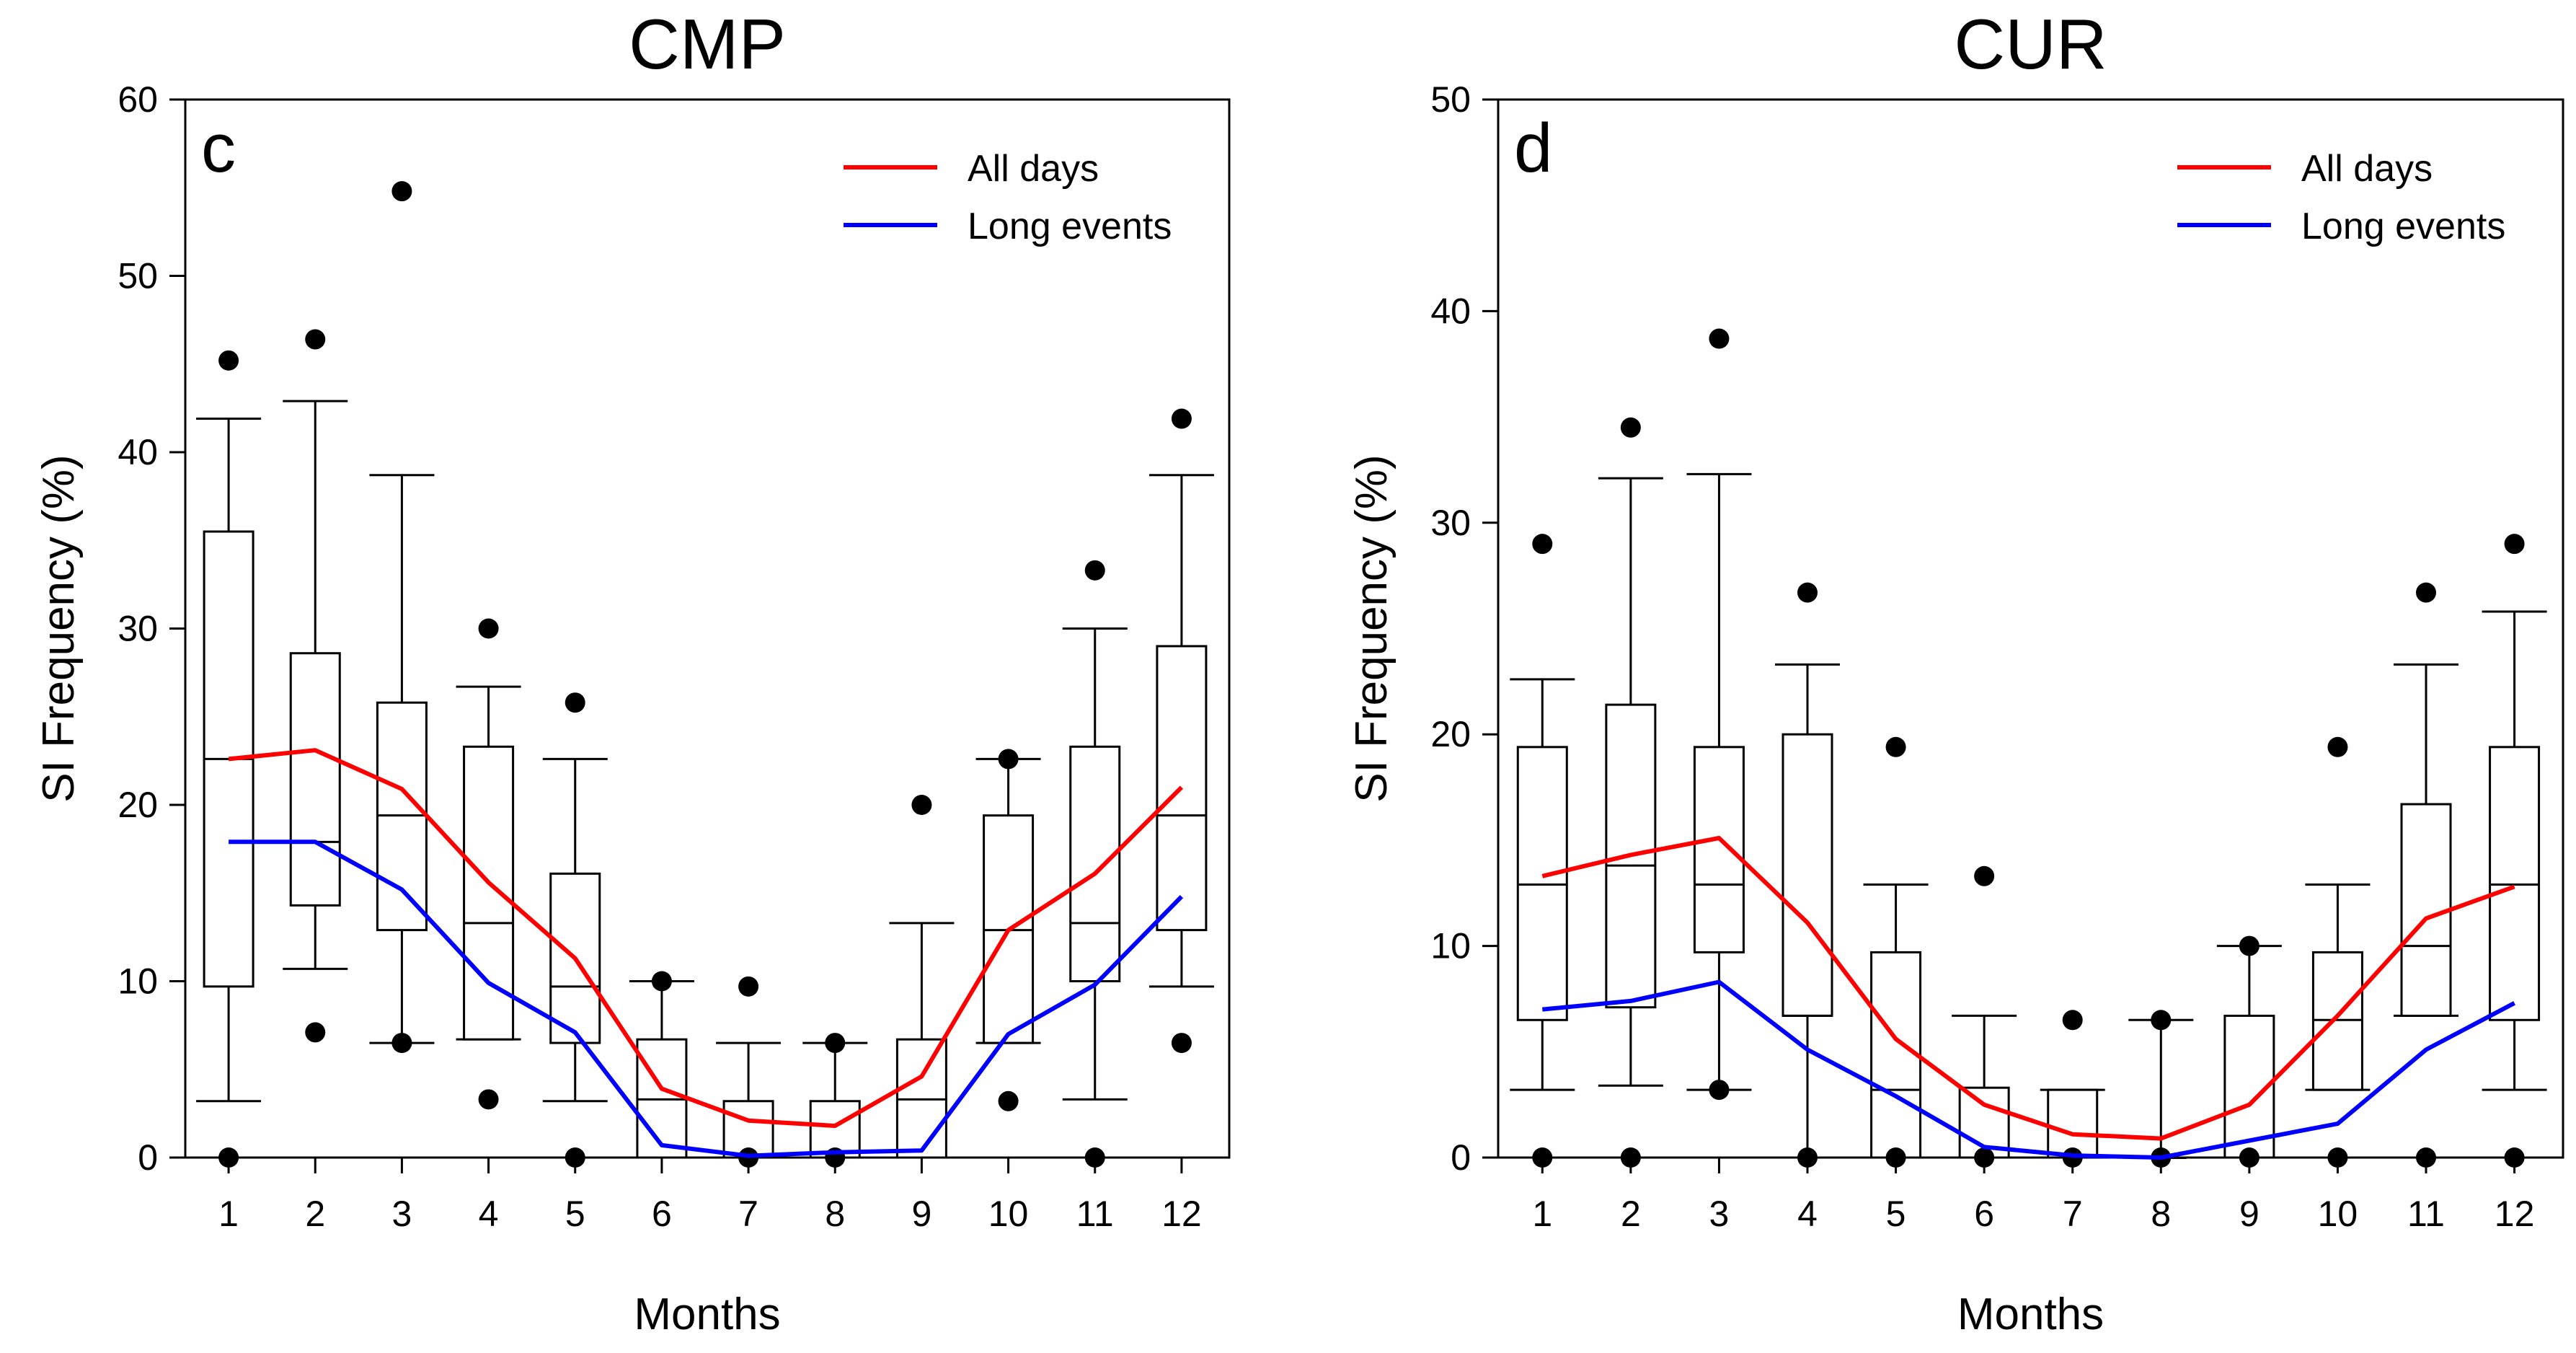  I want to click on y-tick-label: 50, so click(138, 276).